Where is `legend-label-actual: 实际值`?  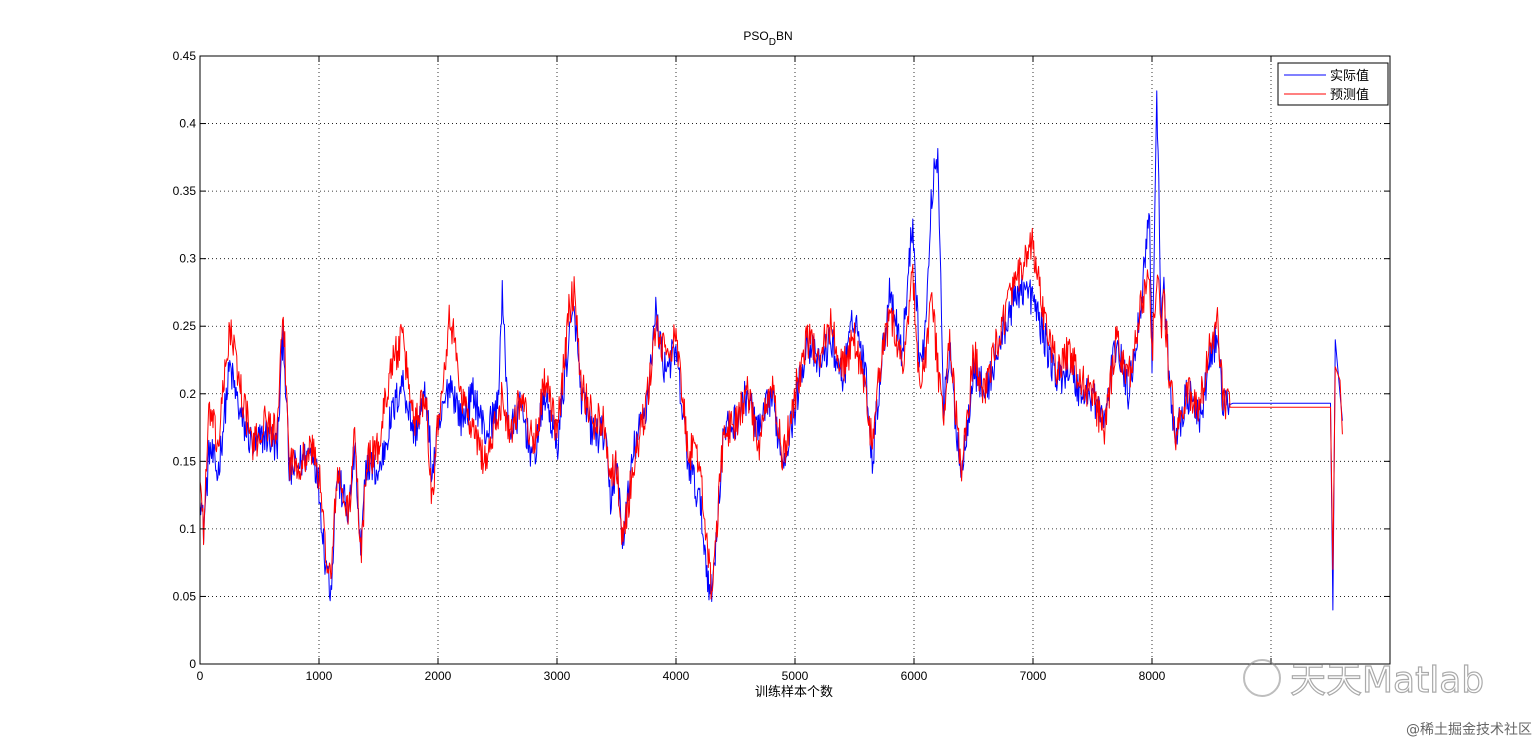
legend-label-actual: 实际值 is located at coordinates (1349, 76).